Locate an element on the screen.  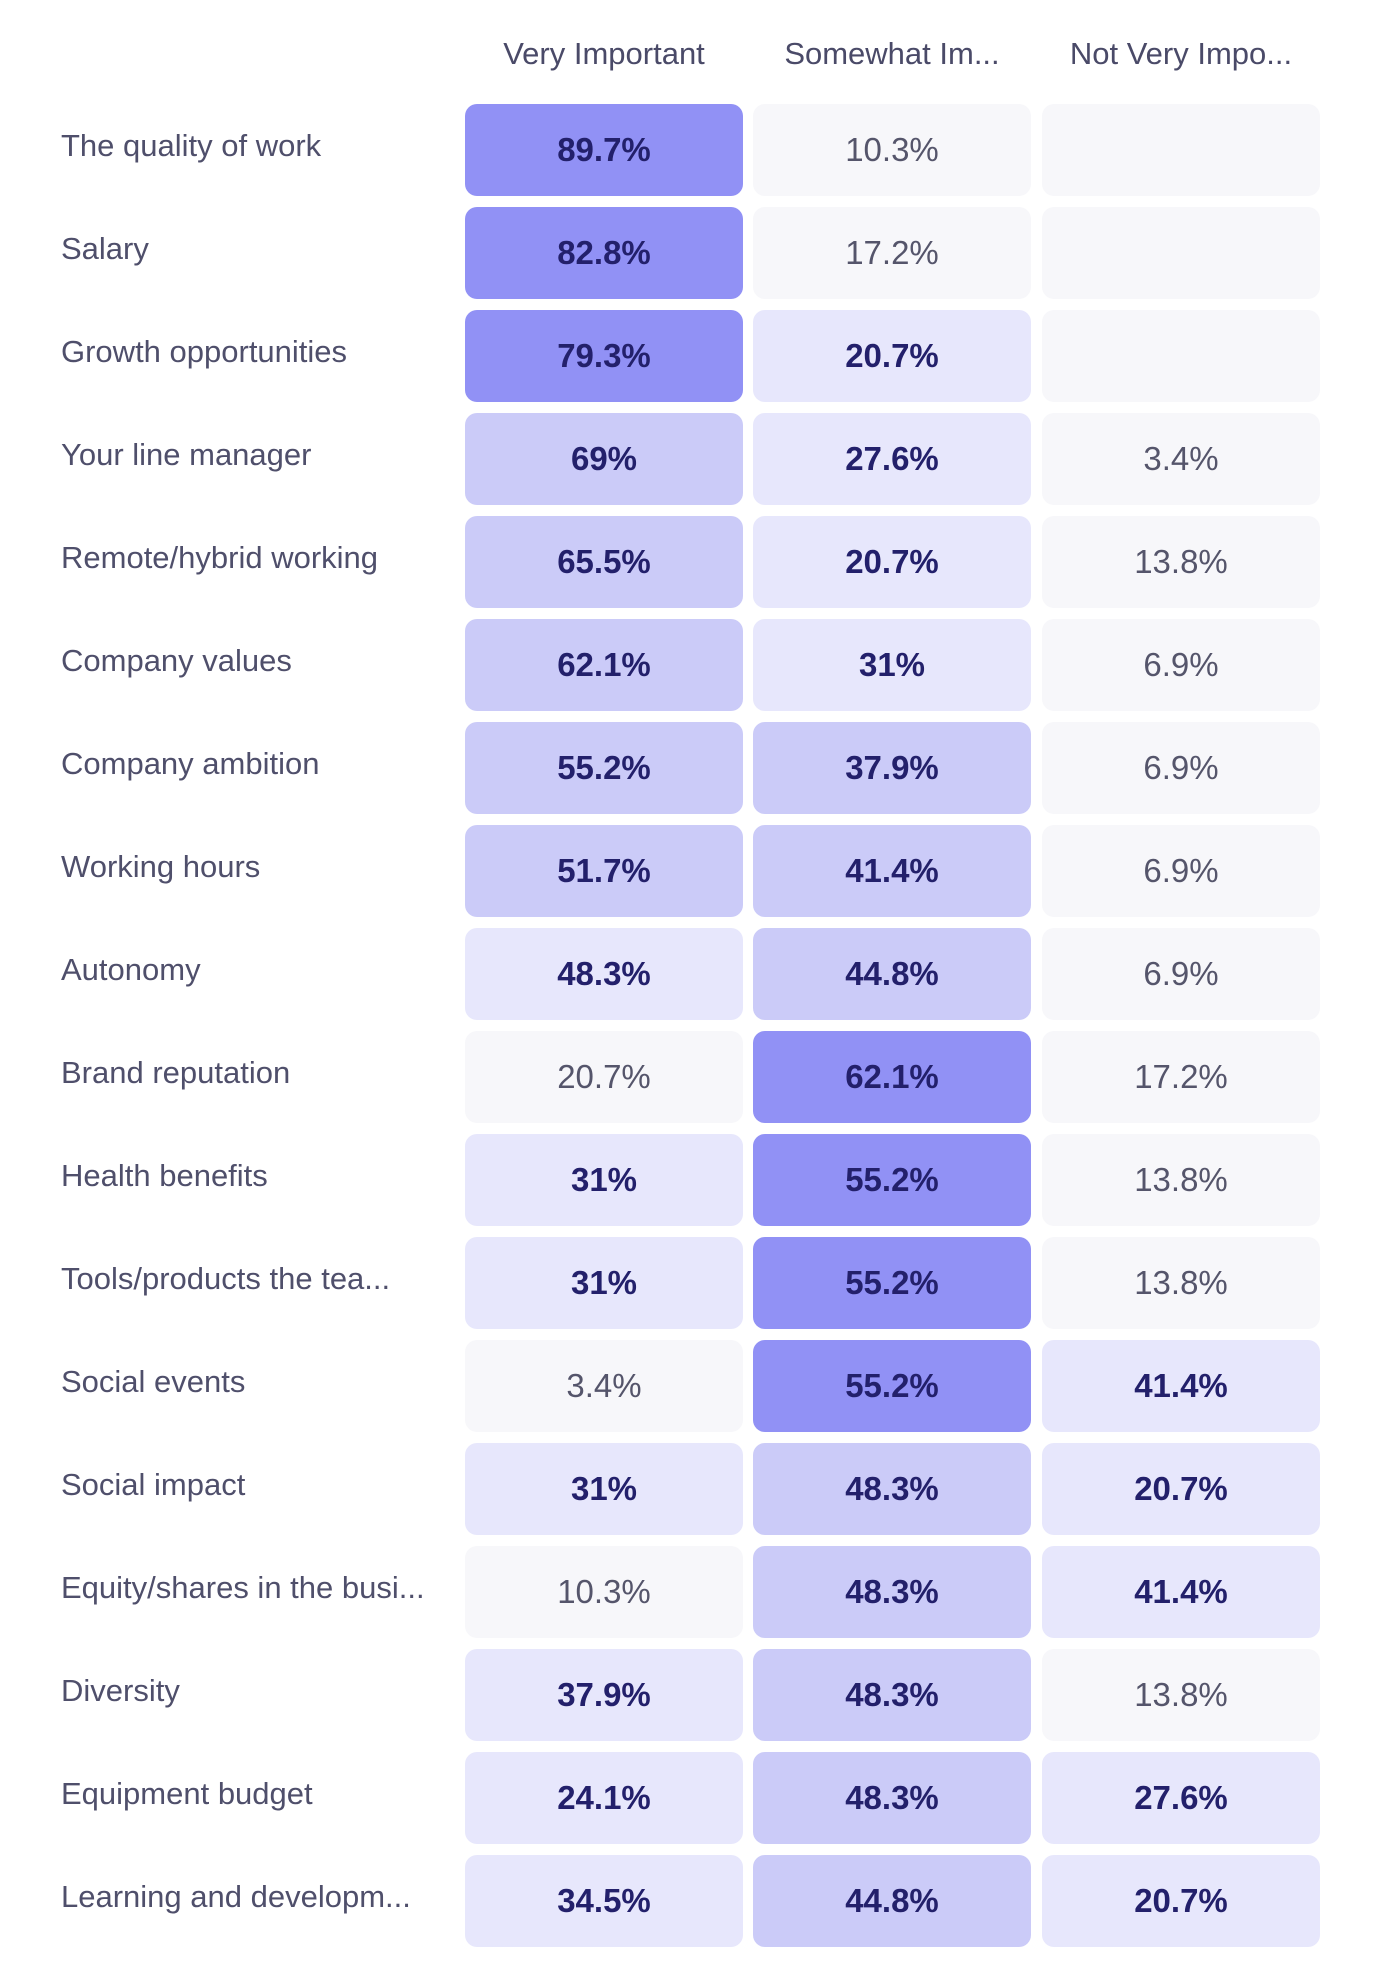
row-label: Social impact is located at coordinates (153, 1484).